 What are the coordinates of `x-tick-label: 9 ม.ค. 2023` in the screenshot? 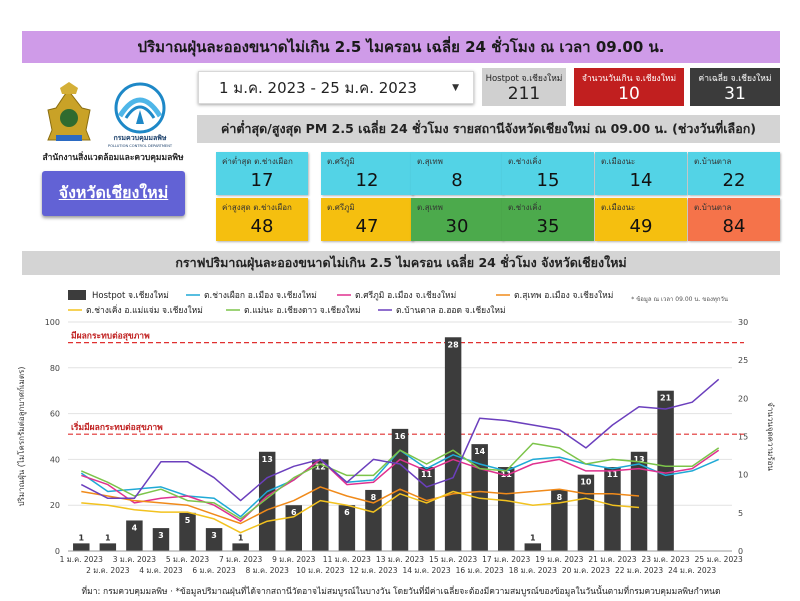 It's located at (294, 559).